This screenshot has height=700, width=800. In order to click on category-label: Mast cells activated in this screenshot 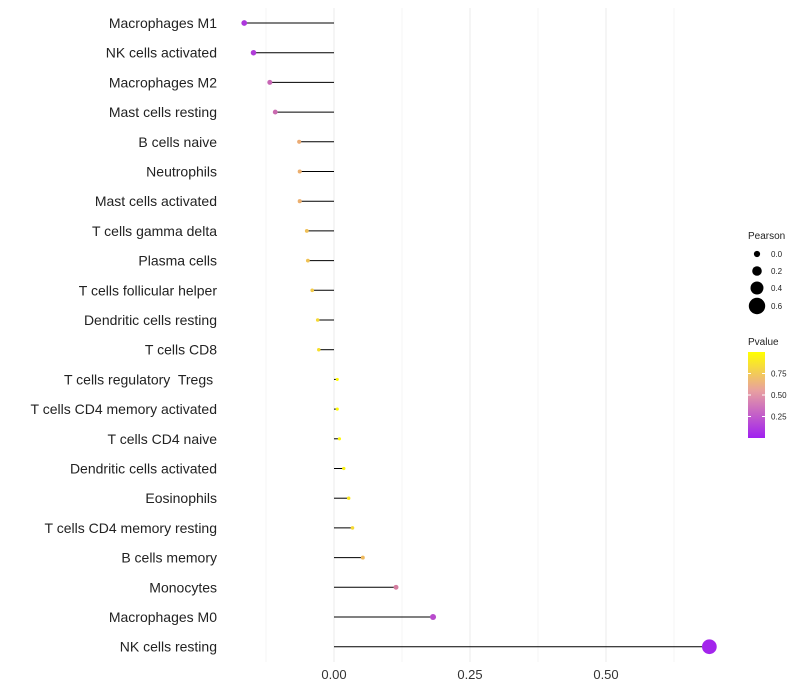, I will do `click(156, 201)`.